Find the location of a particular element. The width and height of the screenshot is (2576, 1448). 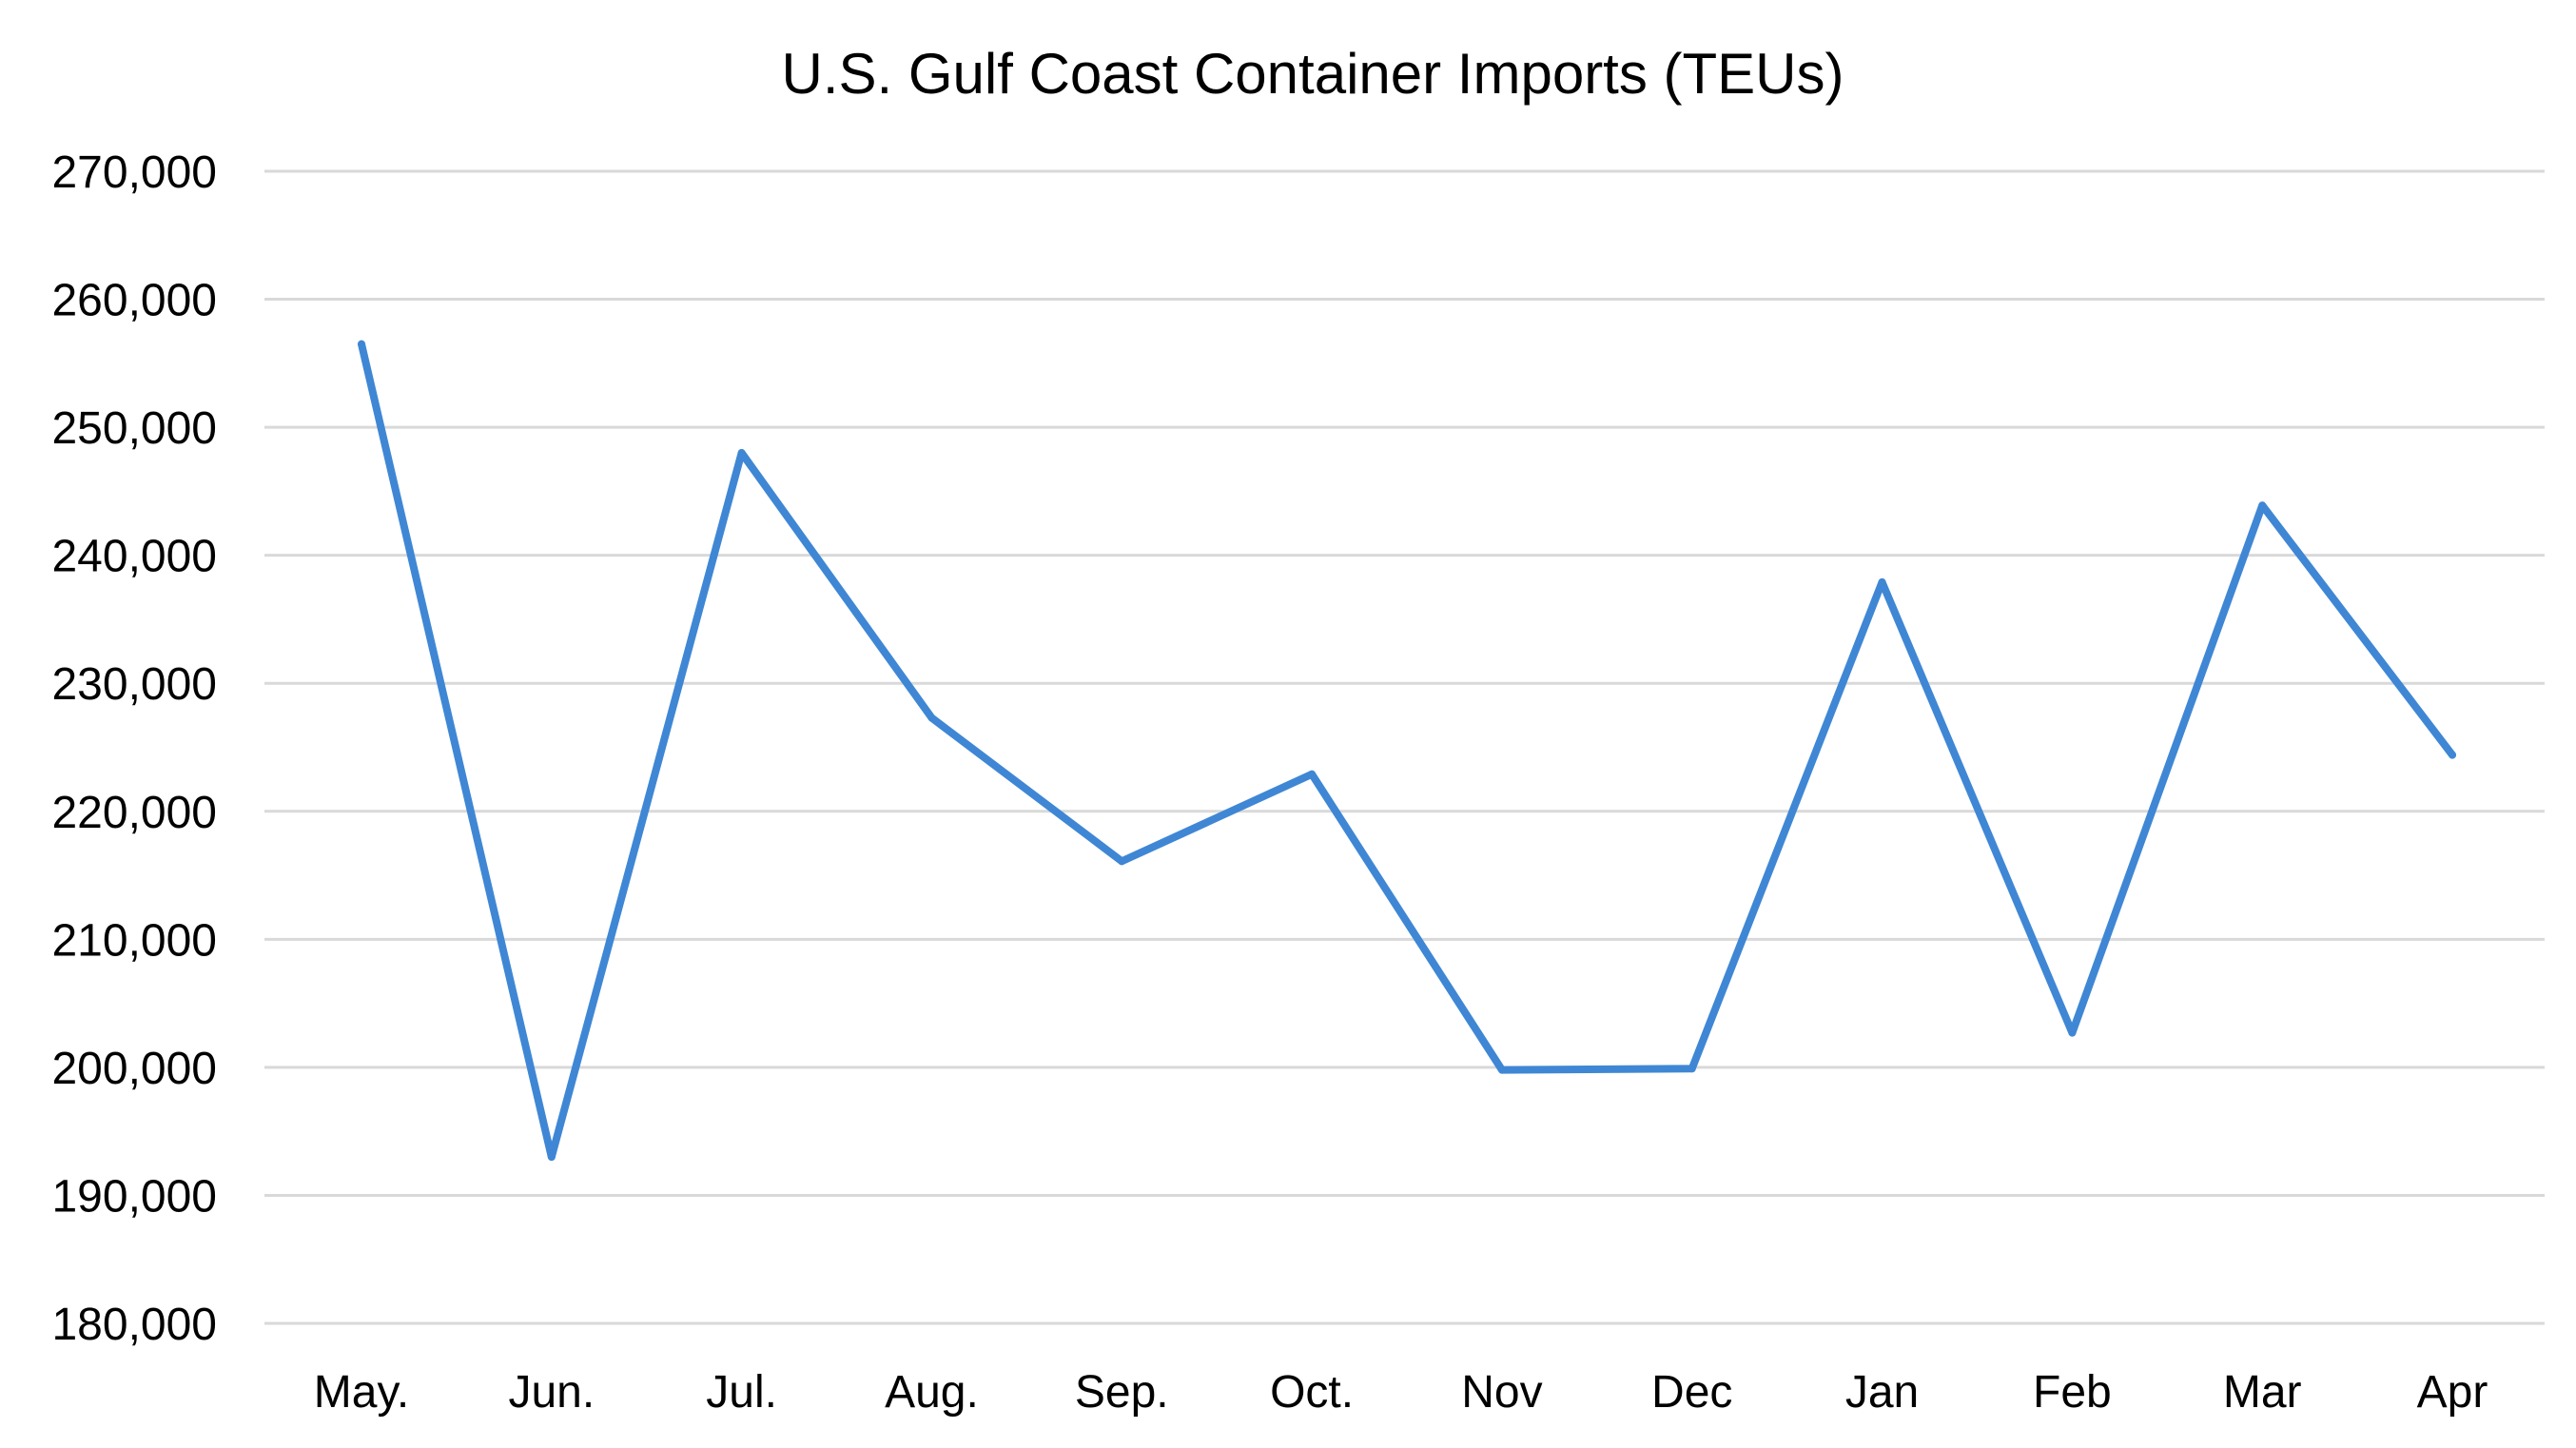

x-tick-label: Apr is located at coordinates (2452, 1392).